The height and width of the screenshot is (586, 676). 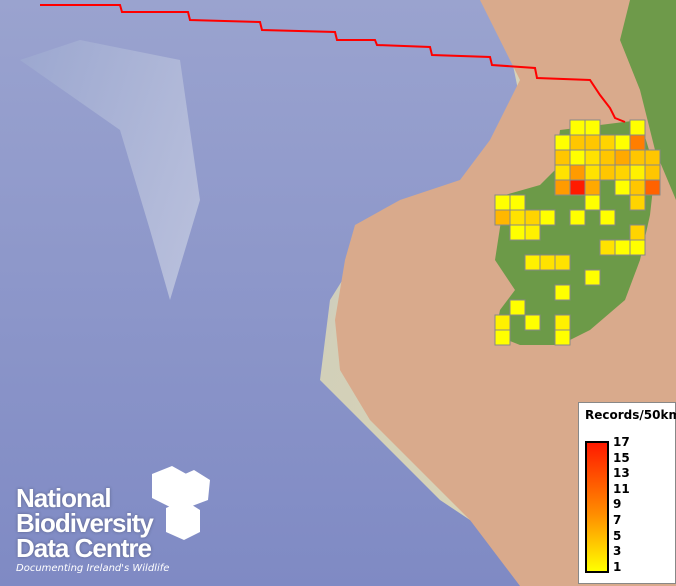 I want to click on legend-color-bar, so click(x=597, y=507).